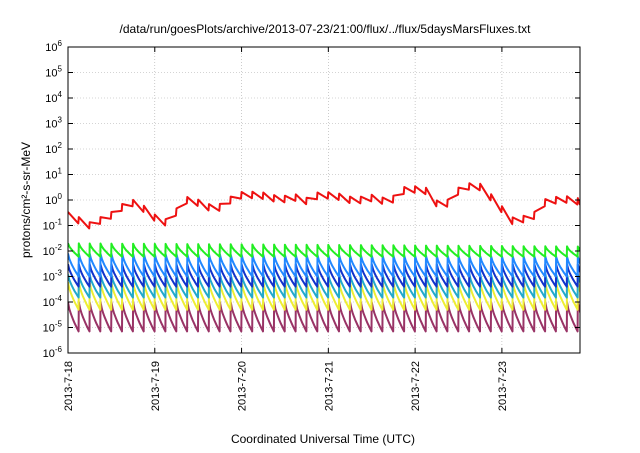 The image size is (640, 453). I want to click on x-tick-label: 2013-7-20, so click(243, 386).